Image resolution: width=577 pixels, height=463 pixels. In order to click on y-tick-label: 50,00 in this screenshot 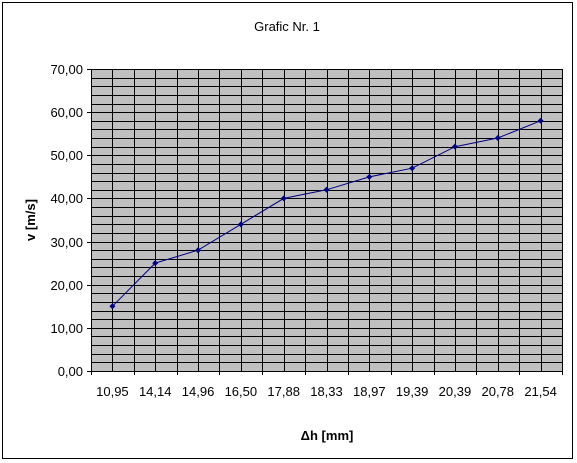, I will do `click(66, 155)`.